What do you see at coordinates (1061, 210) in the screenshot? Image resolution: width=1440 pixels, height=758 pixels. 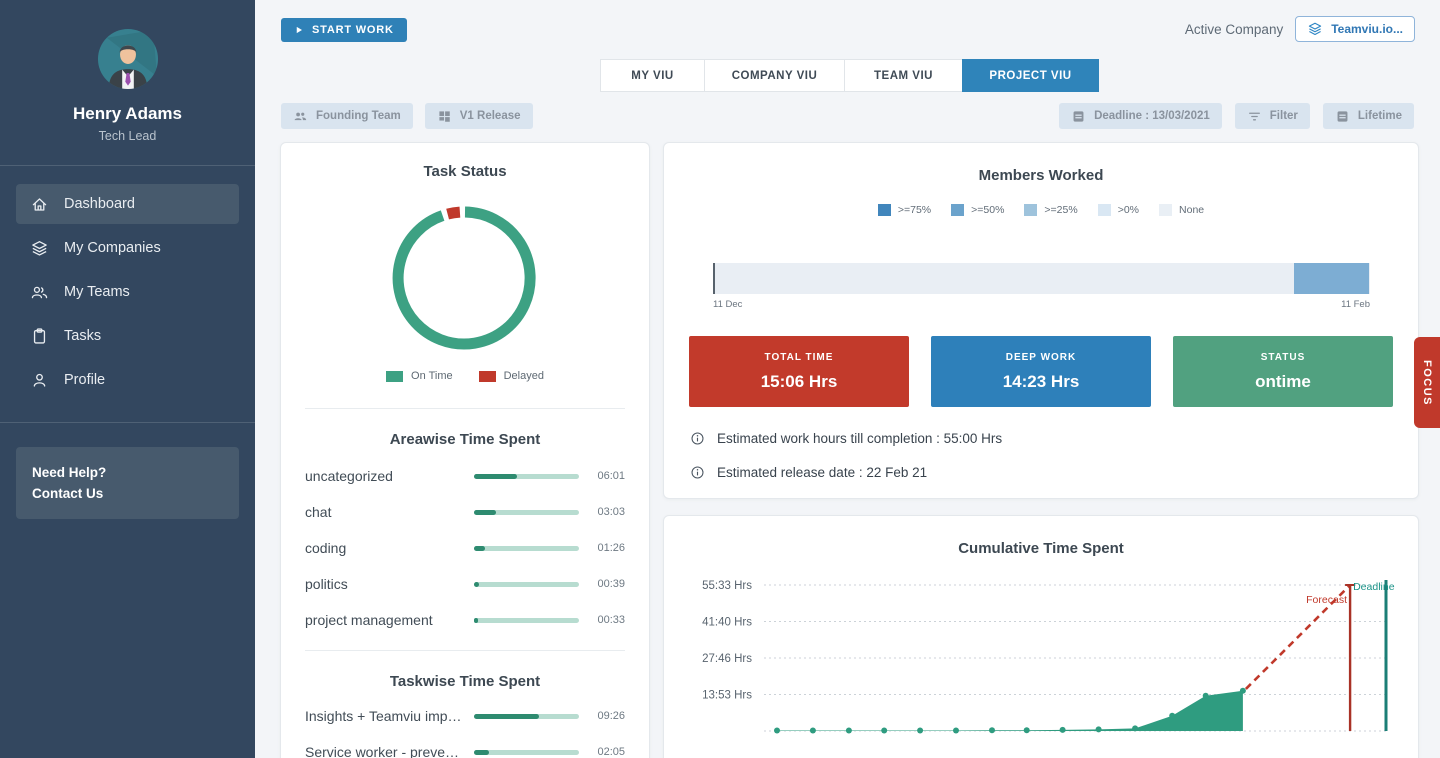 I see `legend-label: >=25%` at bounding box center [1061, 210].